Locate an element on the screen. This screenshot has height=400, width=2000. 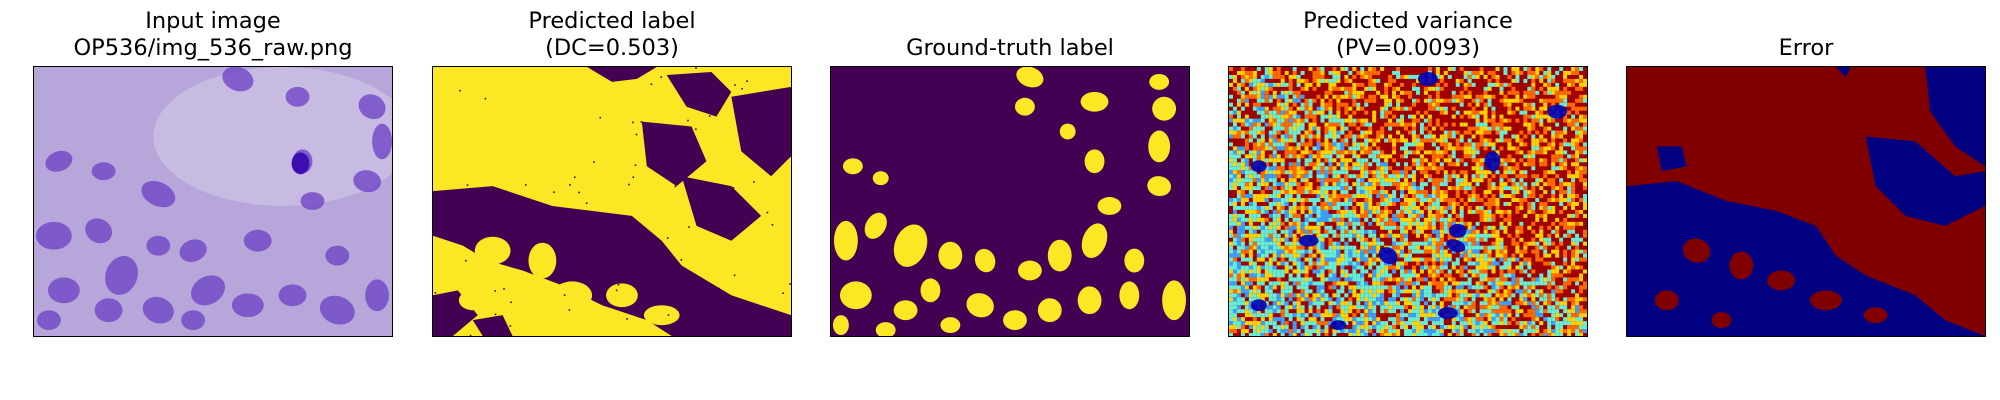
predicted-label-panel is located at coordinates (612, 201).